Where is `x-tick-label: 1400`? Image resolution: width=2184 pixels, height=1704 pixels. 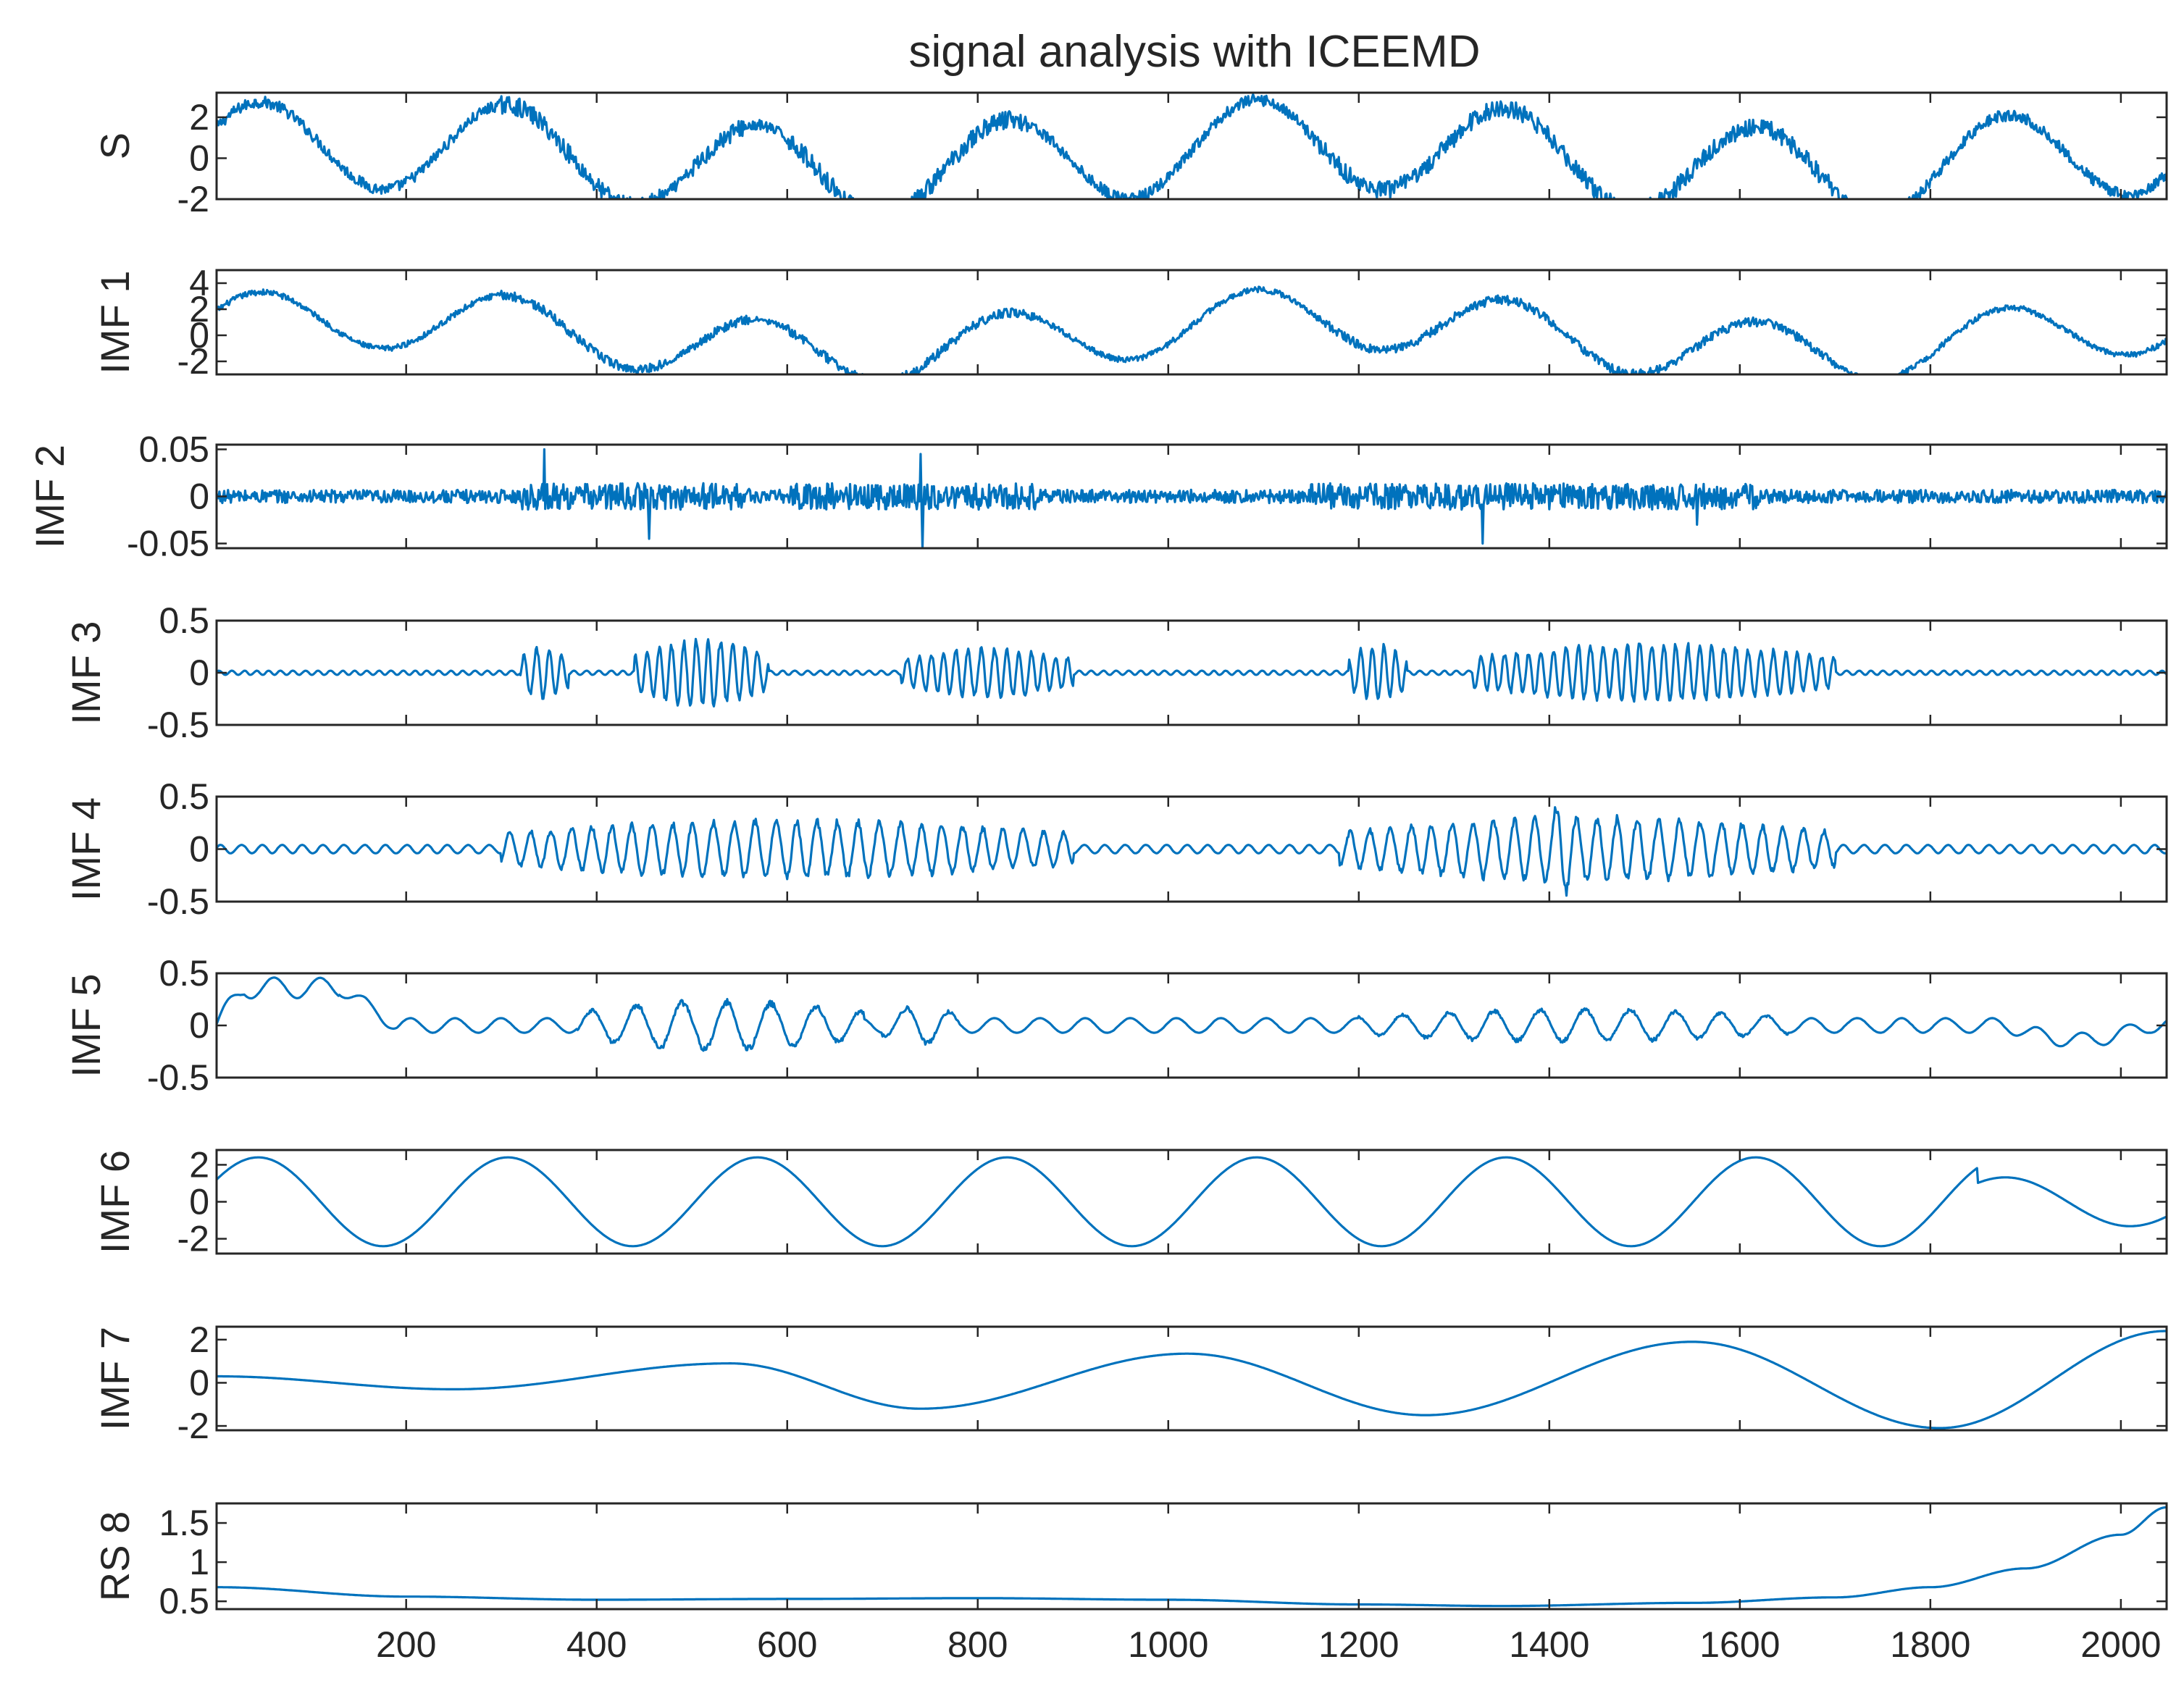 x-tick-label: 1400 is located at coordinates (1549, 1644).